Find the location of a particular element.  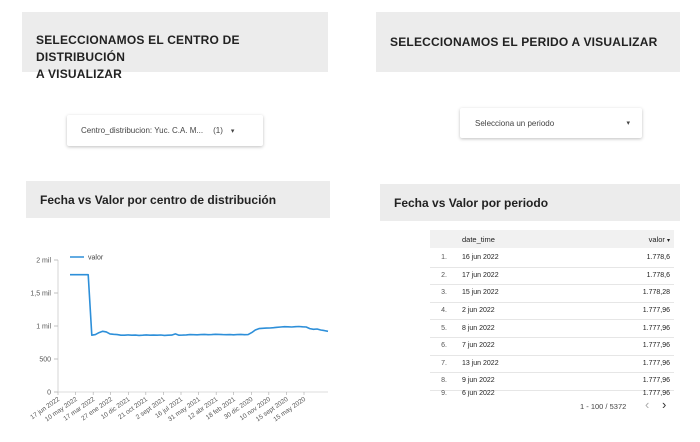

table-row: 1. 16 jun 2022 1.778,6 is located at coordinates (552, 258).